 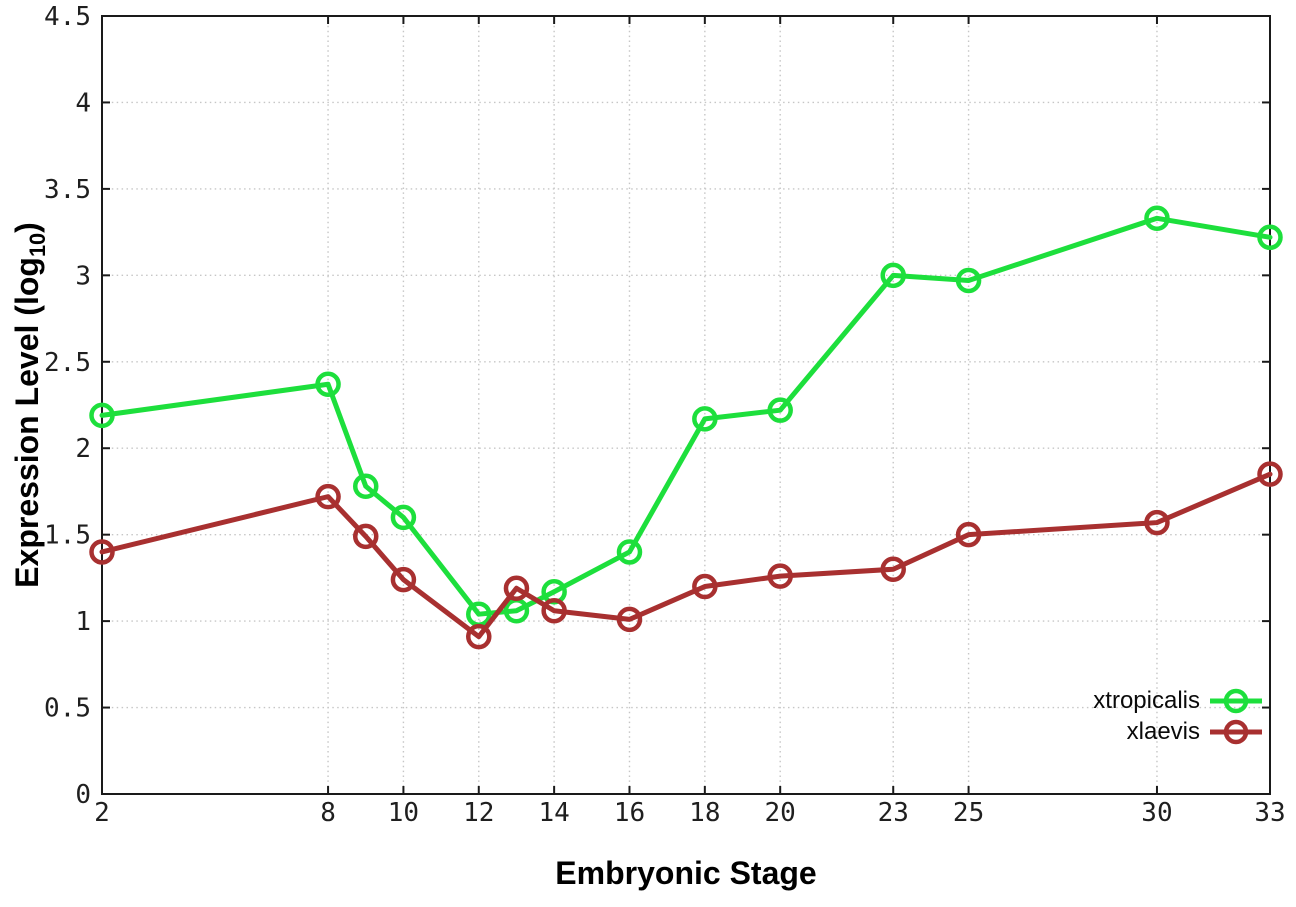 I want to click on y-axis-label-end: ), so click(x=27, y=227).